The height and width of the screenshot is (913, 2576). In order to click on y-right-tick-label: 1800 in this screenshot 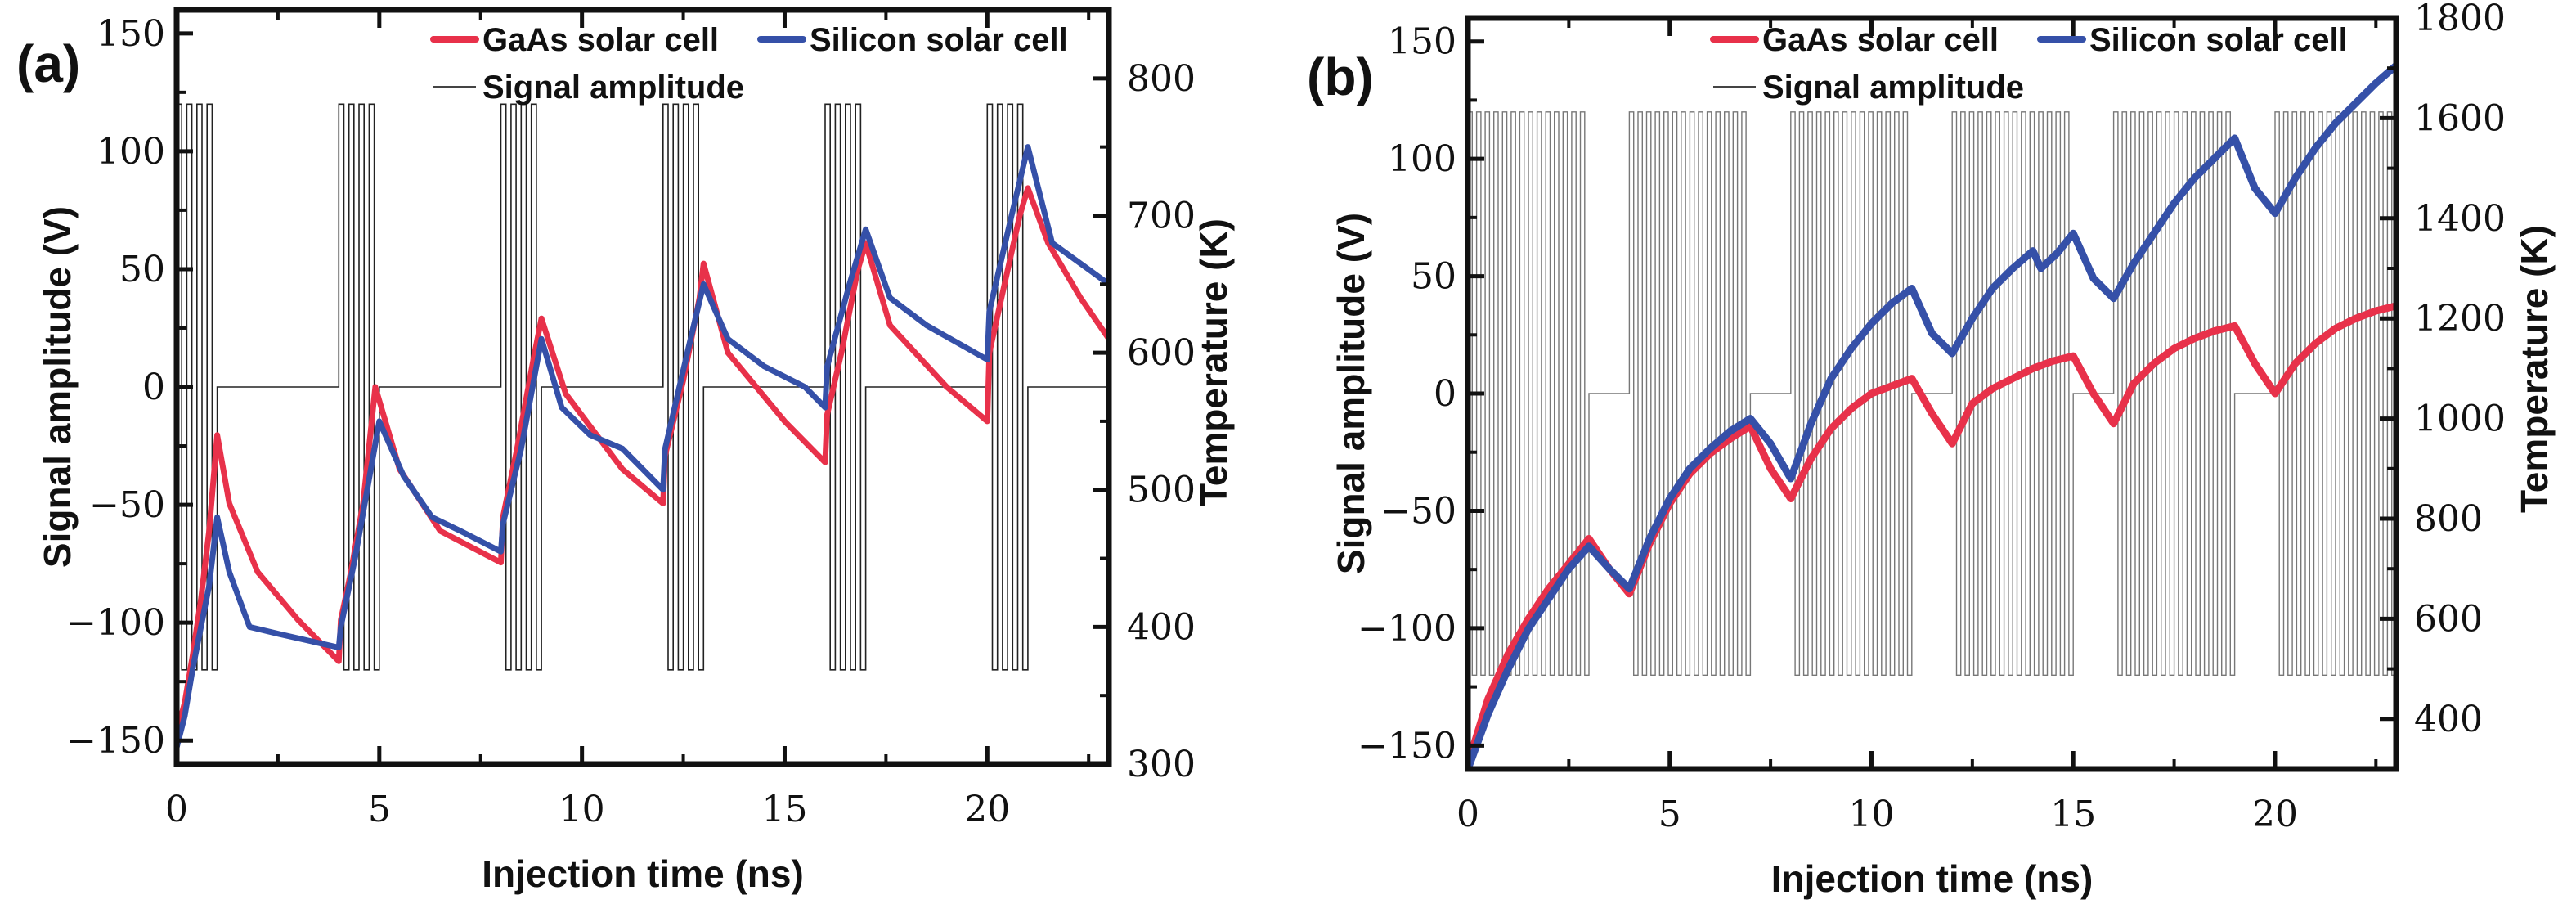, I will do `click(2460, 19)`.